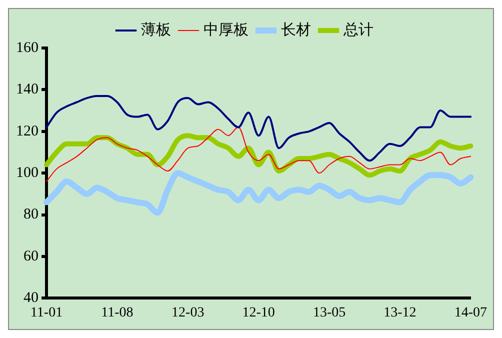  Describe the element at coordinates (400, 312) in the screenshot. I see `x-tick-label: 13-12` at that location.